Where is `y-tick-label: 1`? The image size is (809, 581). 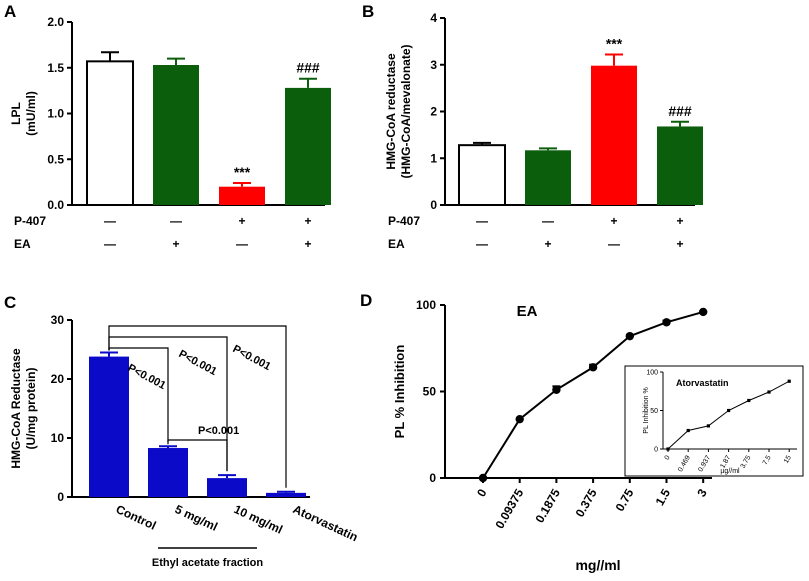 y-tick-label: 1 is located at coordinates (433, 158).